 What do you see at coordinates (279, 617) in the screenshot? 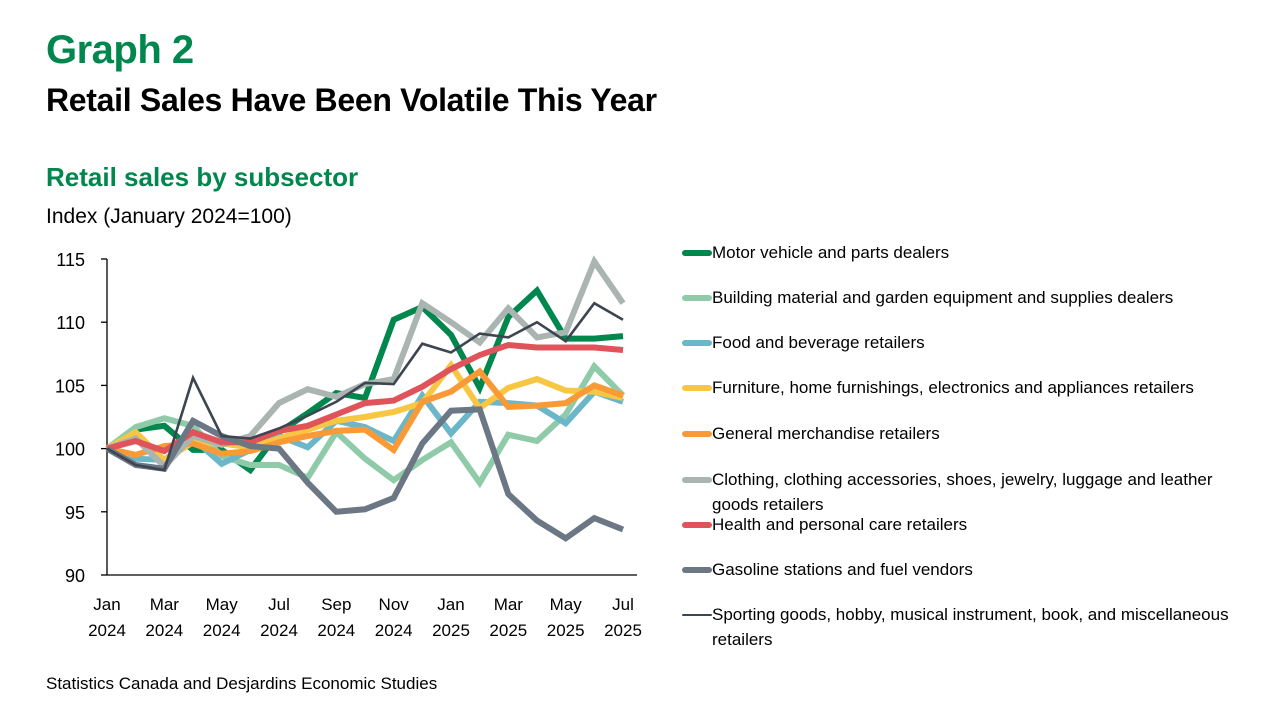
I see `x-tick-label: Jul 2024` at bounding box center [279, 617].